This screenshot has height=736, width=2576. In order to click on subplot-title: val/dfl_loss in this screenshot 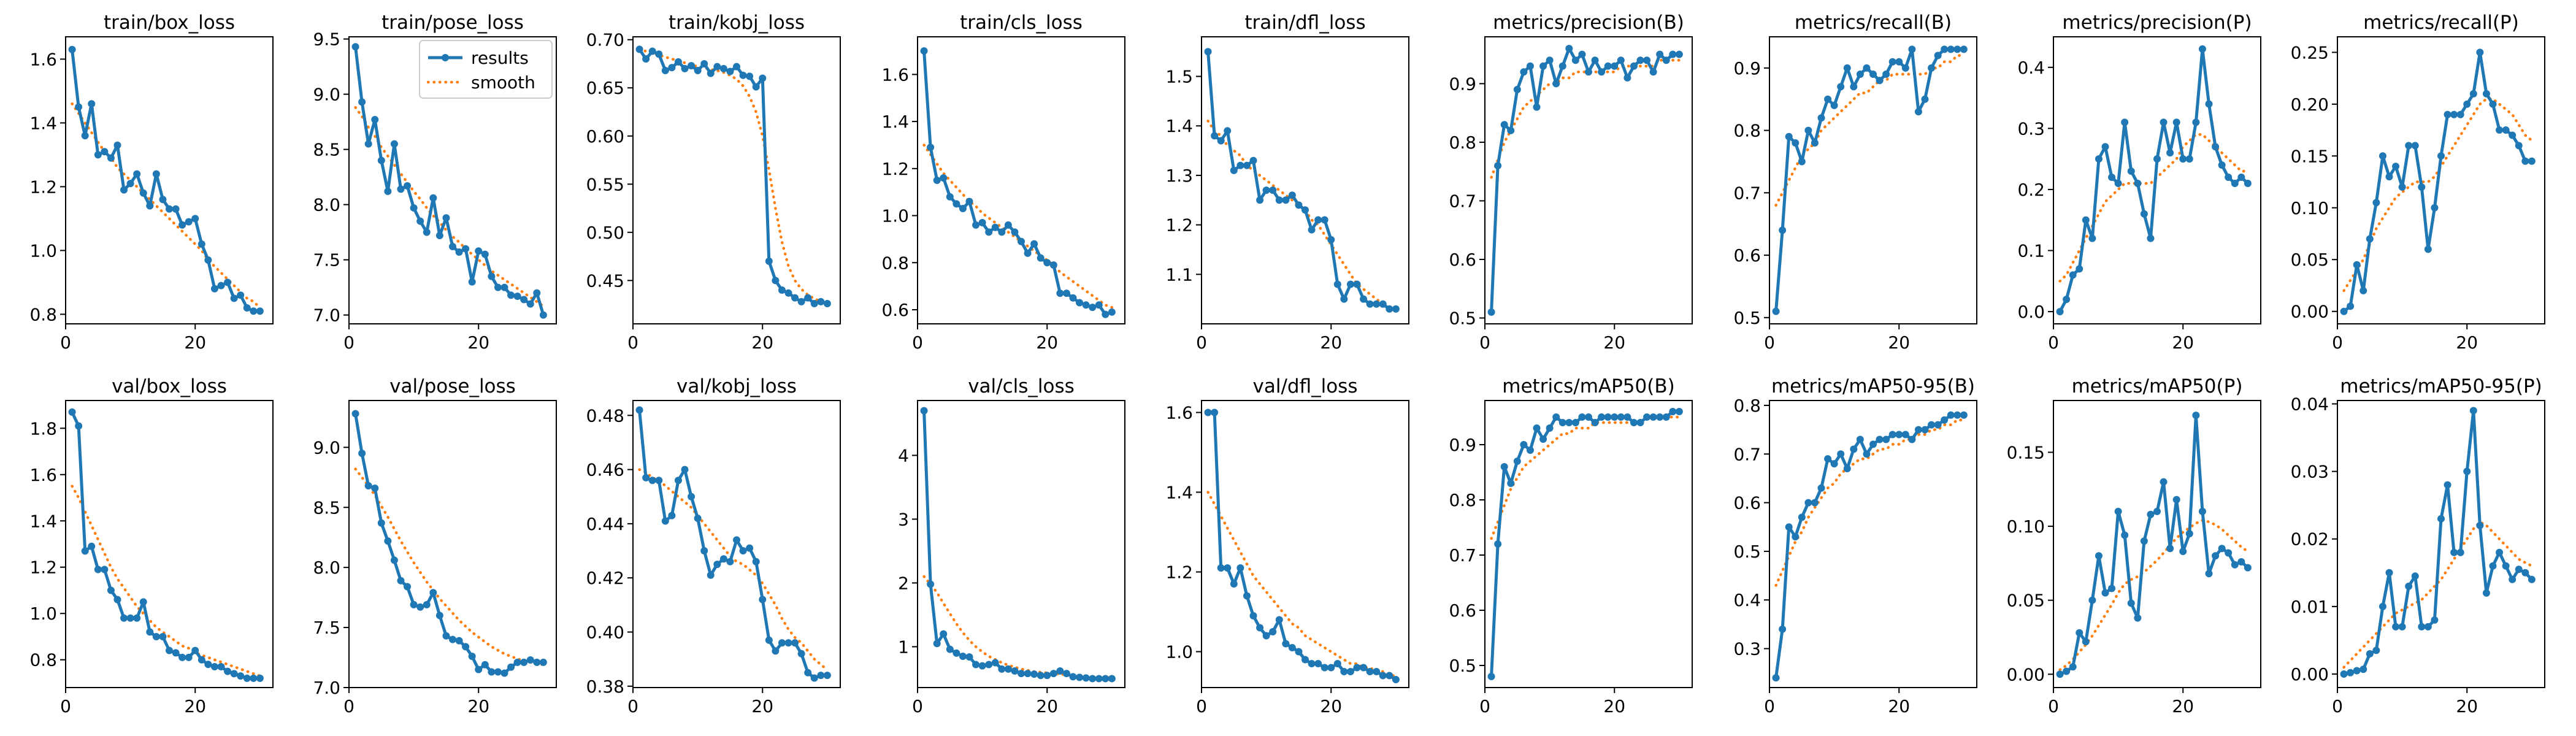, I will do `click(1305, 386)`.